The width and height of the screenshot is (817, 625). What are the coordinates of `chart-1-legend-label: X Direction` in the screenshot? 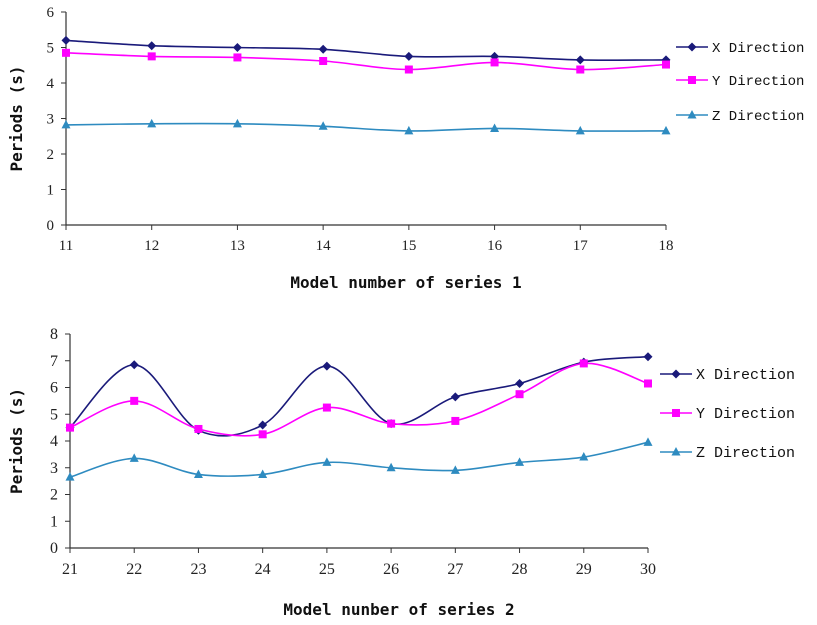 It's located at (758, 49).